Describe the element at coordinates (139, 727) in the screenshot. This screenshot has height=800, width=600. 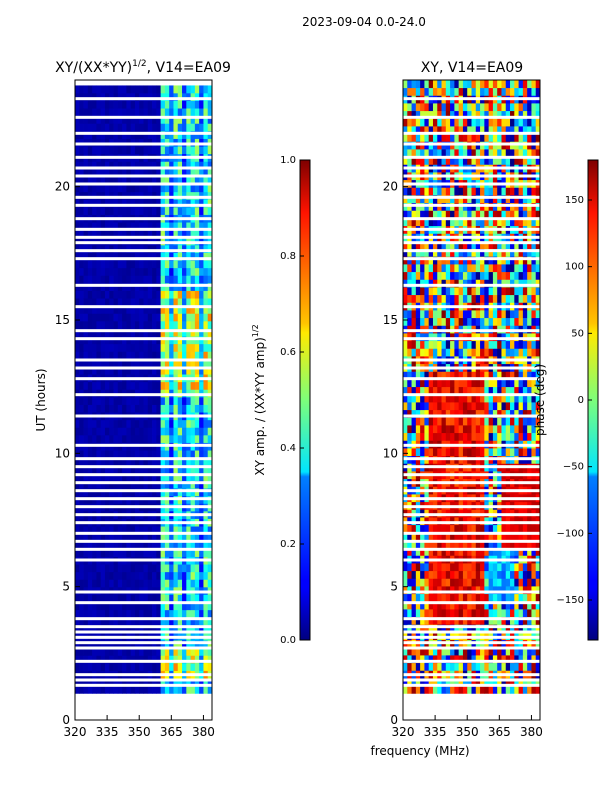
I see `left-x-axis: 320 335 350 365 380` at that location.